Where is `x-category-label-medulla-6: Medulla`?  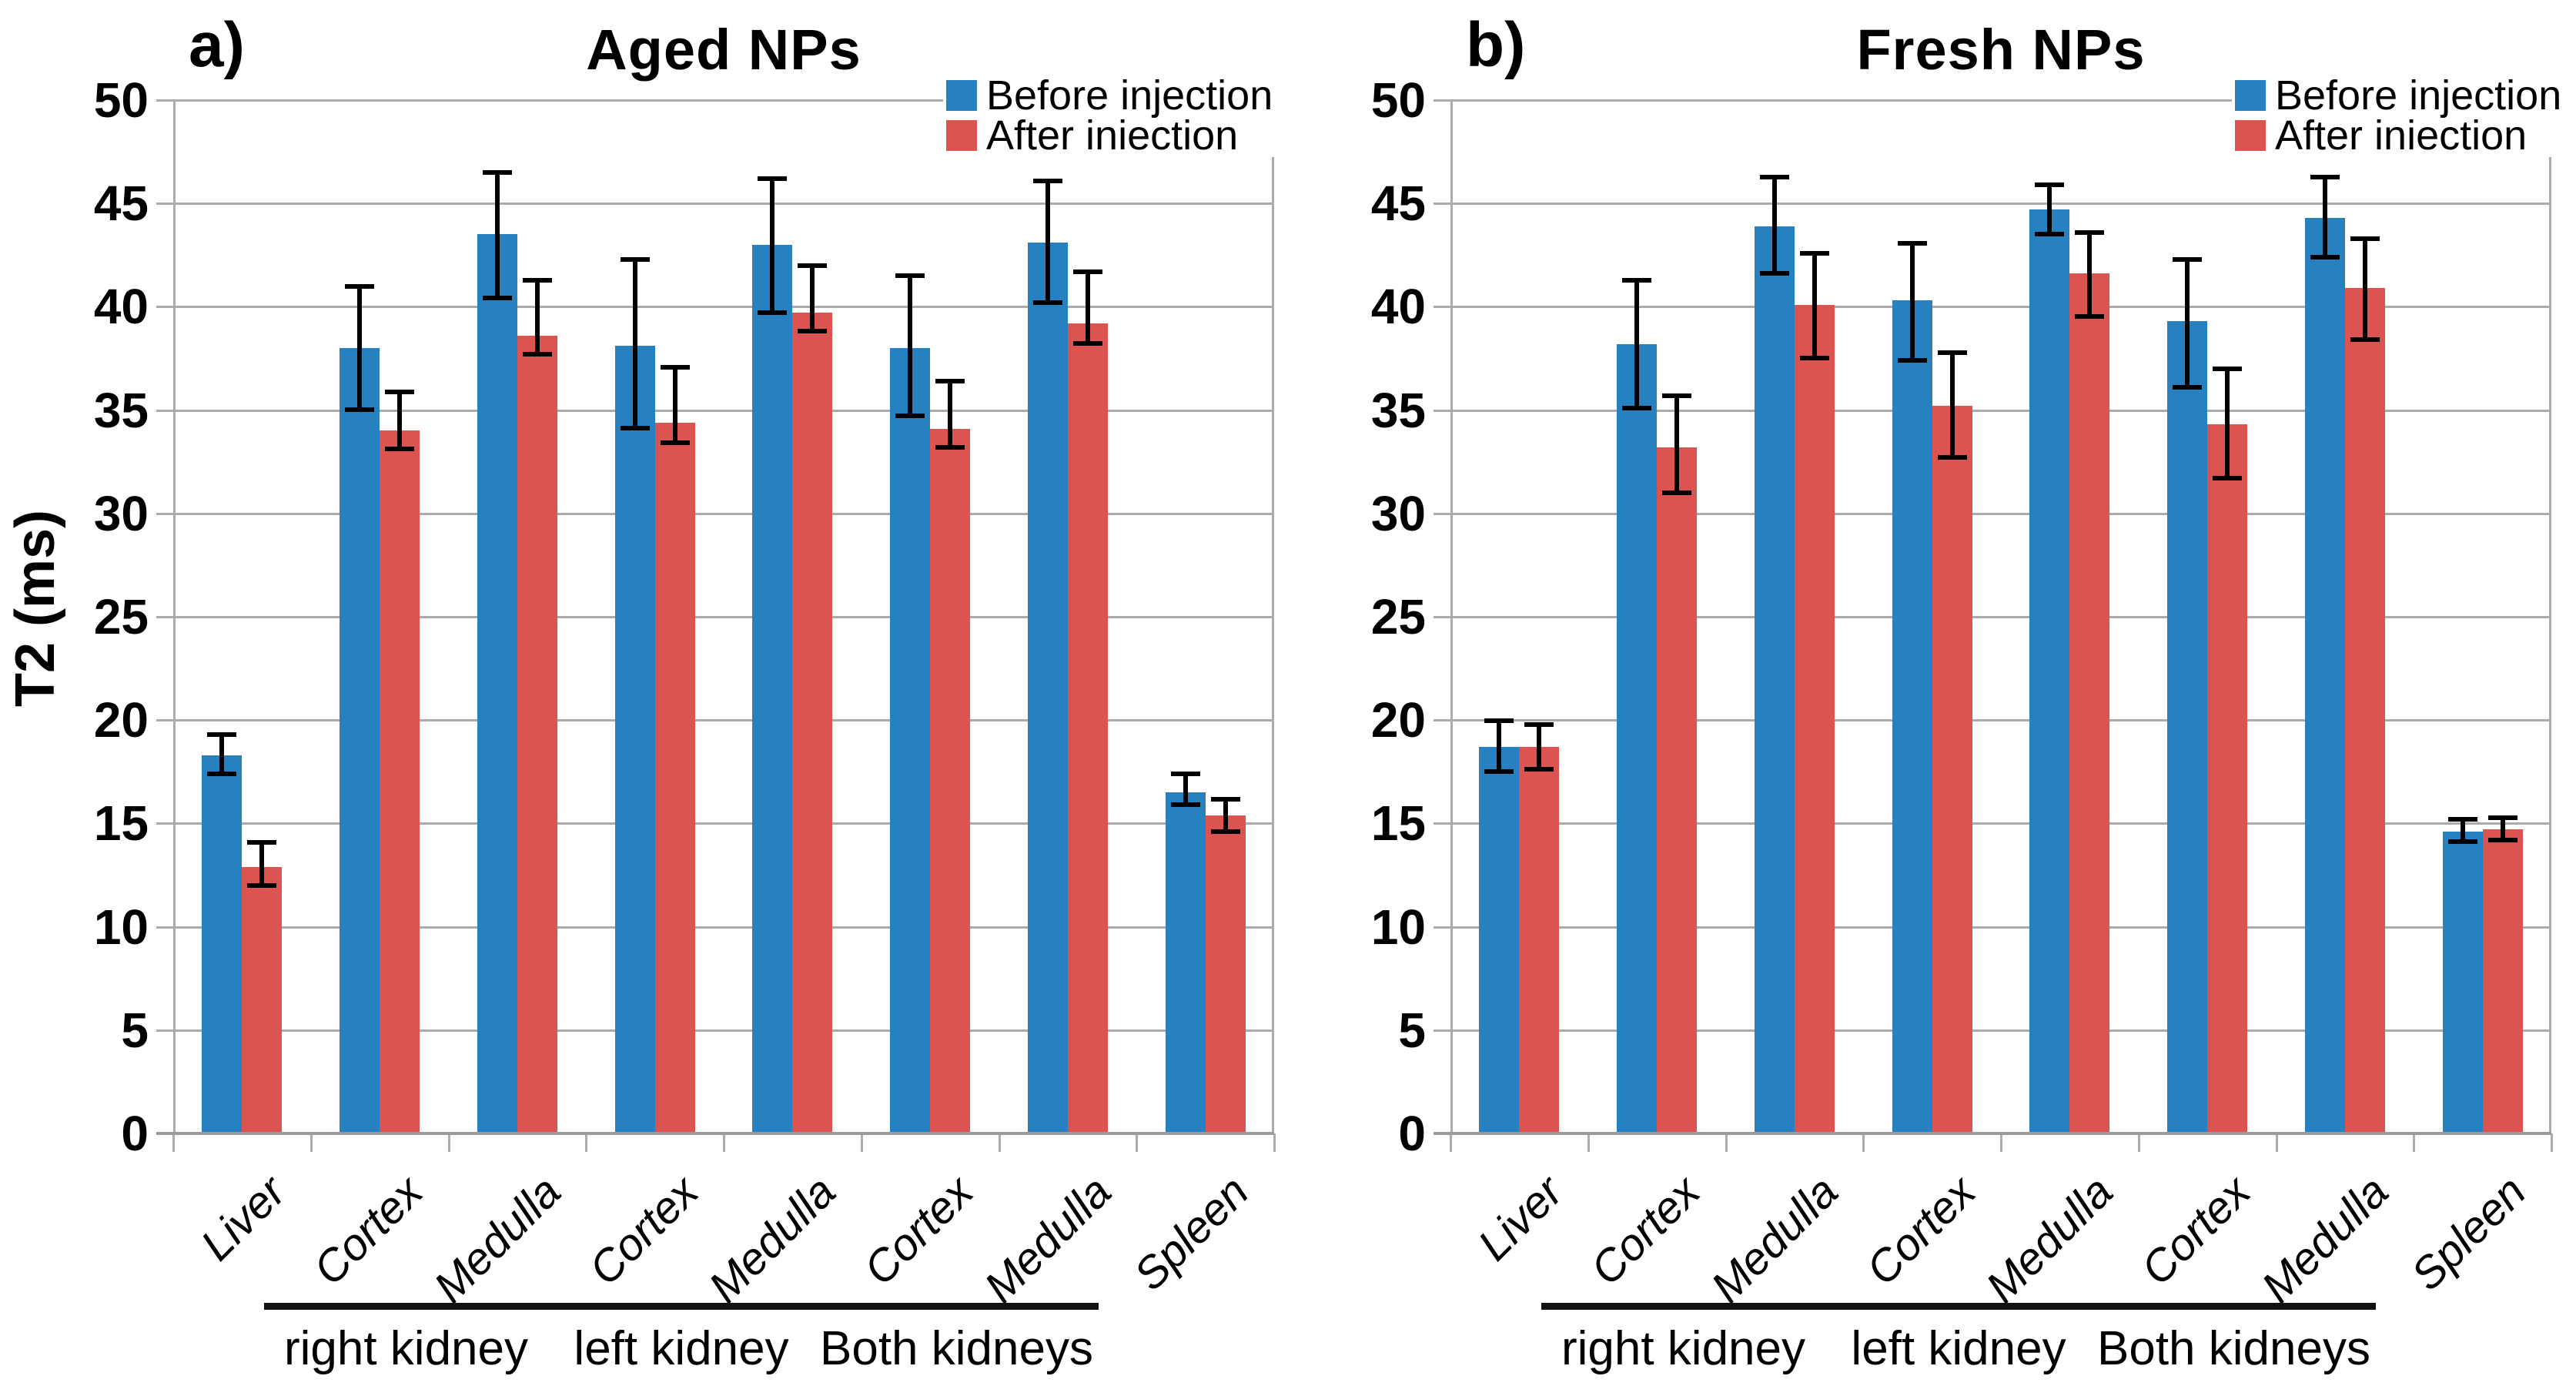
x-category-label-medulla-6: Medulla is located at coordinates (2324, 1239).